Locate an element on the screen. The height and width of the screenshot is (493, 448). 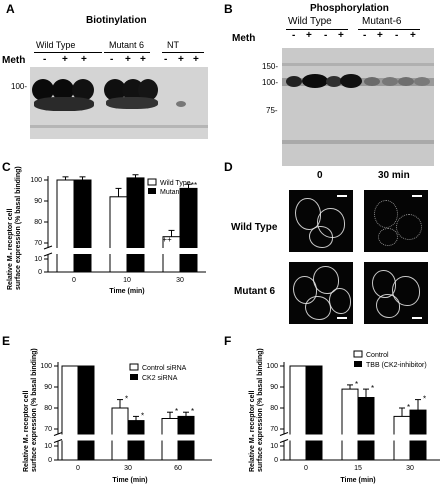
legend-swatch-control is located at coordinates (358, 354).